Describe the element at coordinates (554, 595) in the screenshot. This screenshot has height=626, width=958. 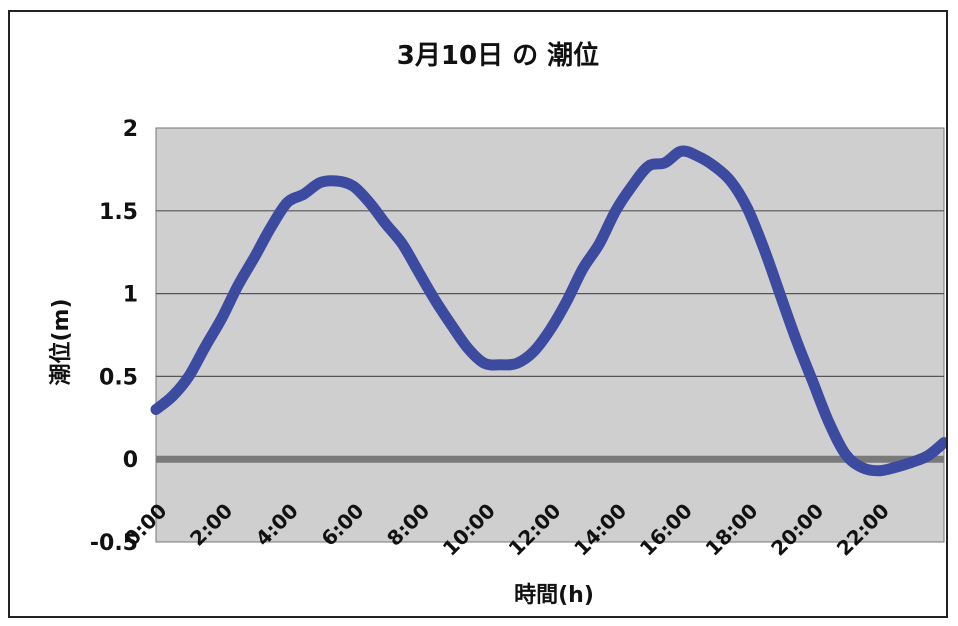
I see `x-axis-label: 時間(h)` at that location.